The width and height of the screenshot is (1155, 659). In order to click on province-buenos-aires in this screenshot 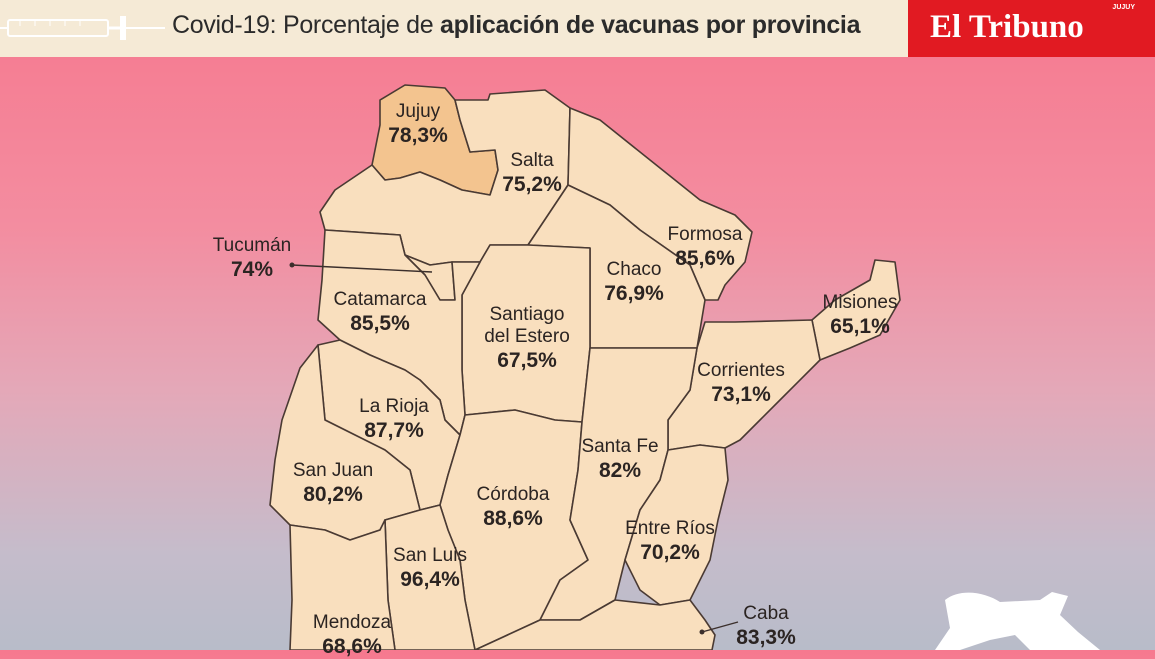, I will do `click(595, 624)`.